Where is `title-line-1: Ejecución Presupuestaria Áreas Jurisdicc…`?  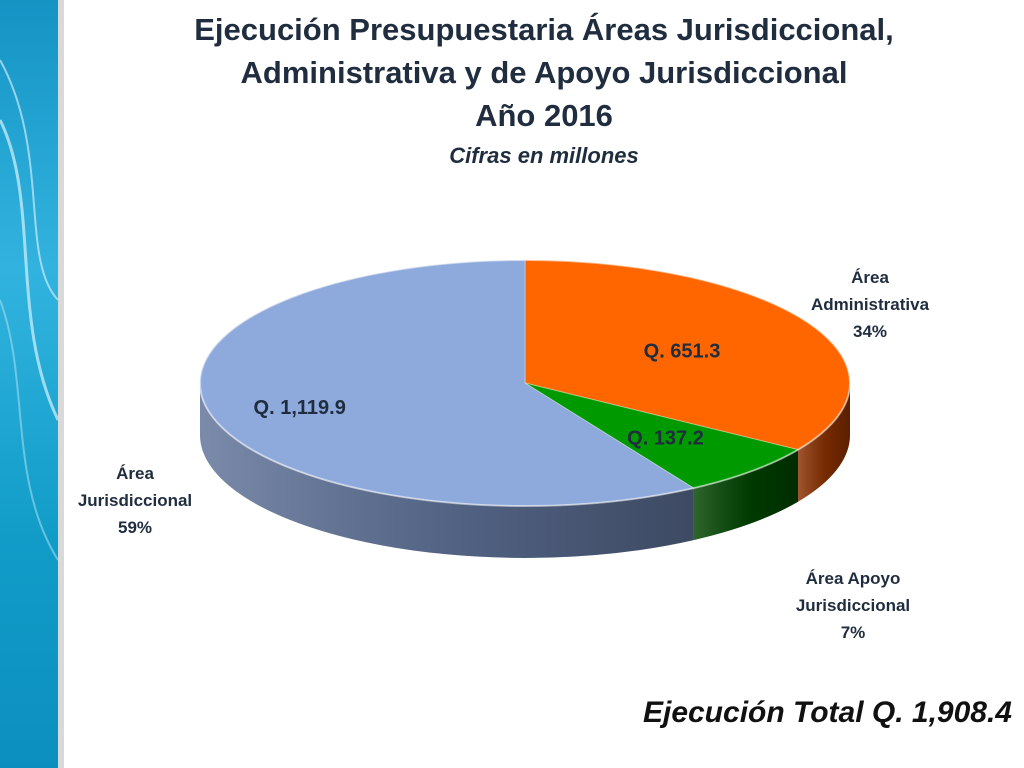
title-line-1: Ejecución Presupuestaria Áreas Jurisdicc… is located at coordinates (544, 29).